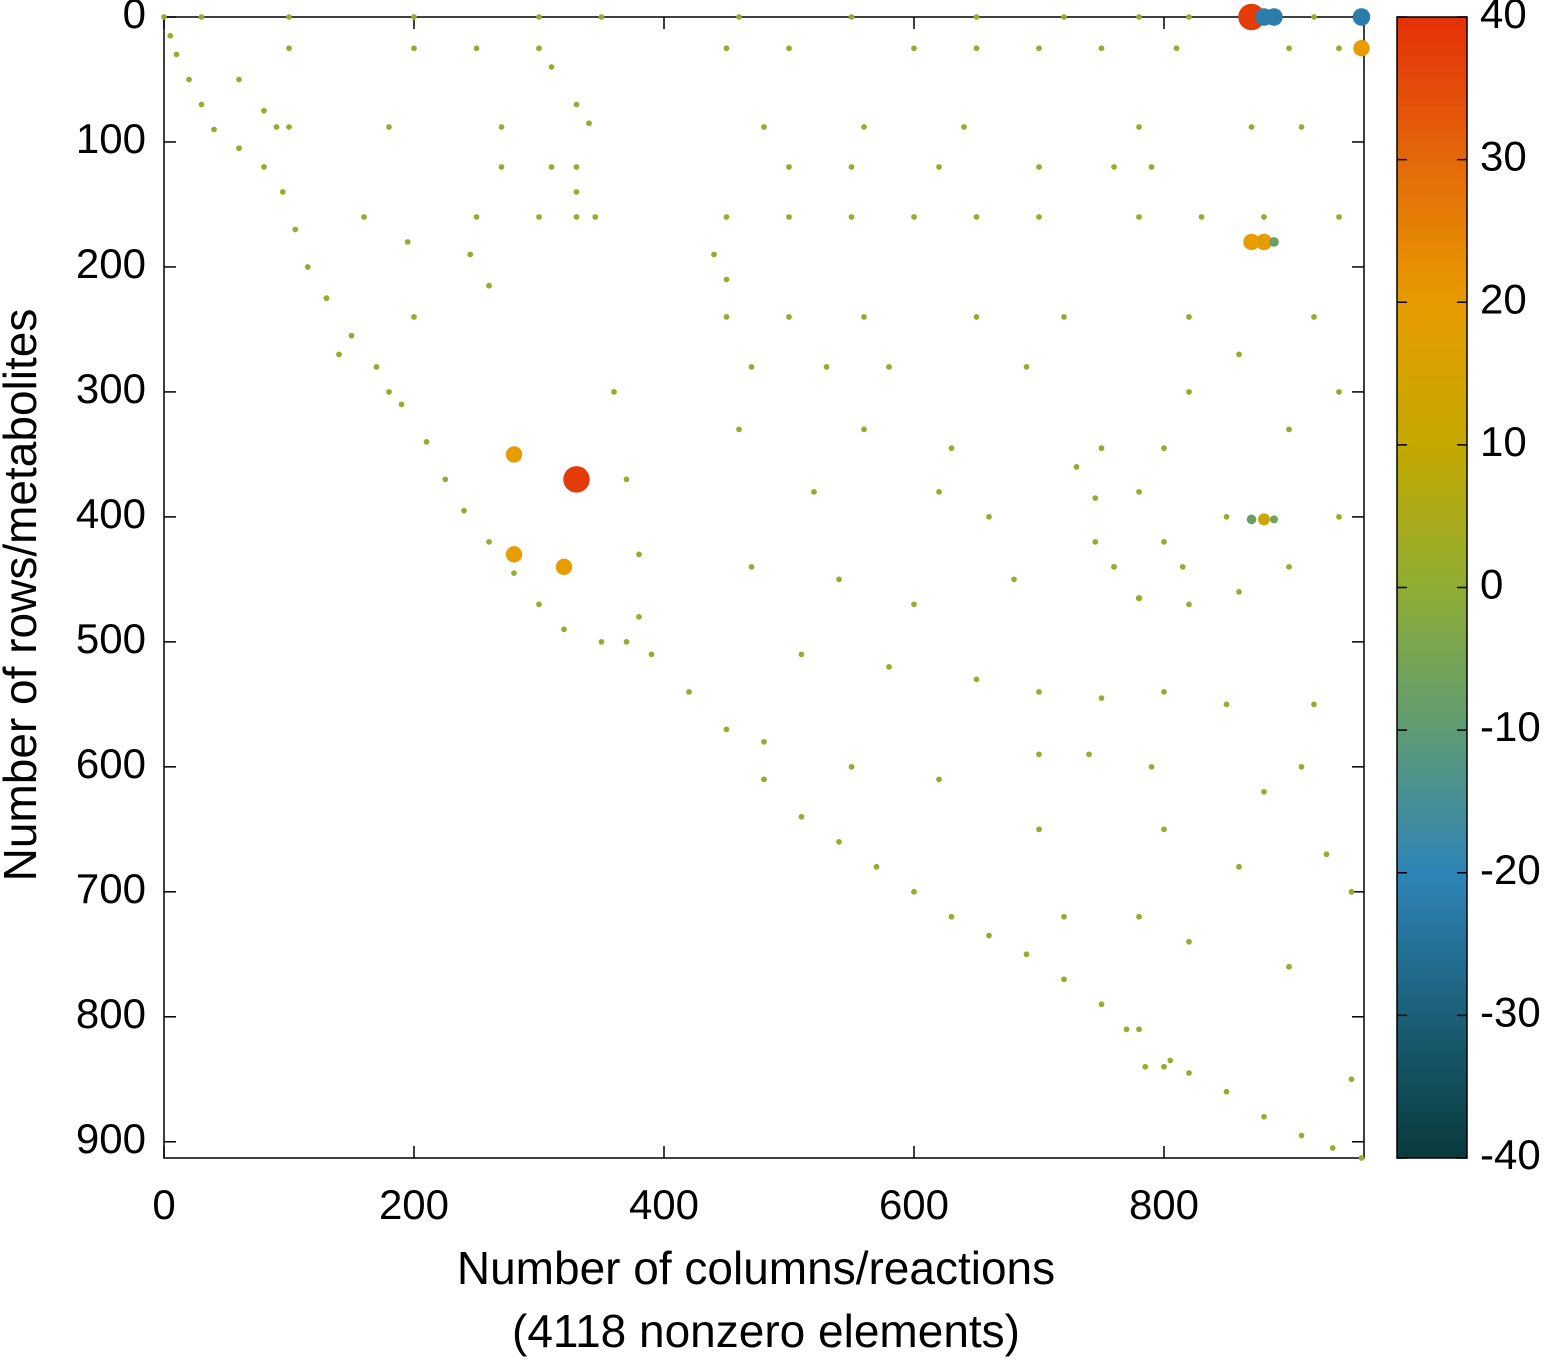 The height and width of the screenshot is (1370, 1545). Describe the element at coordinates (111, 513) in the screenshot. I see `y-tick-label: 400` at that location.